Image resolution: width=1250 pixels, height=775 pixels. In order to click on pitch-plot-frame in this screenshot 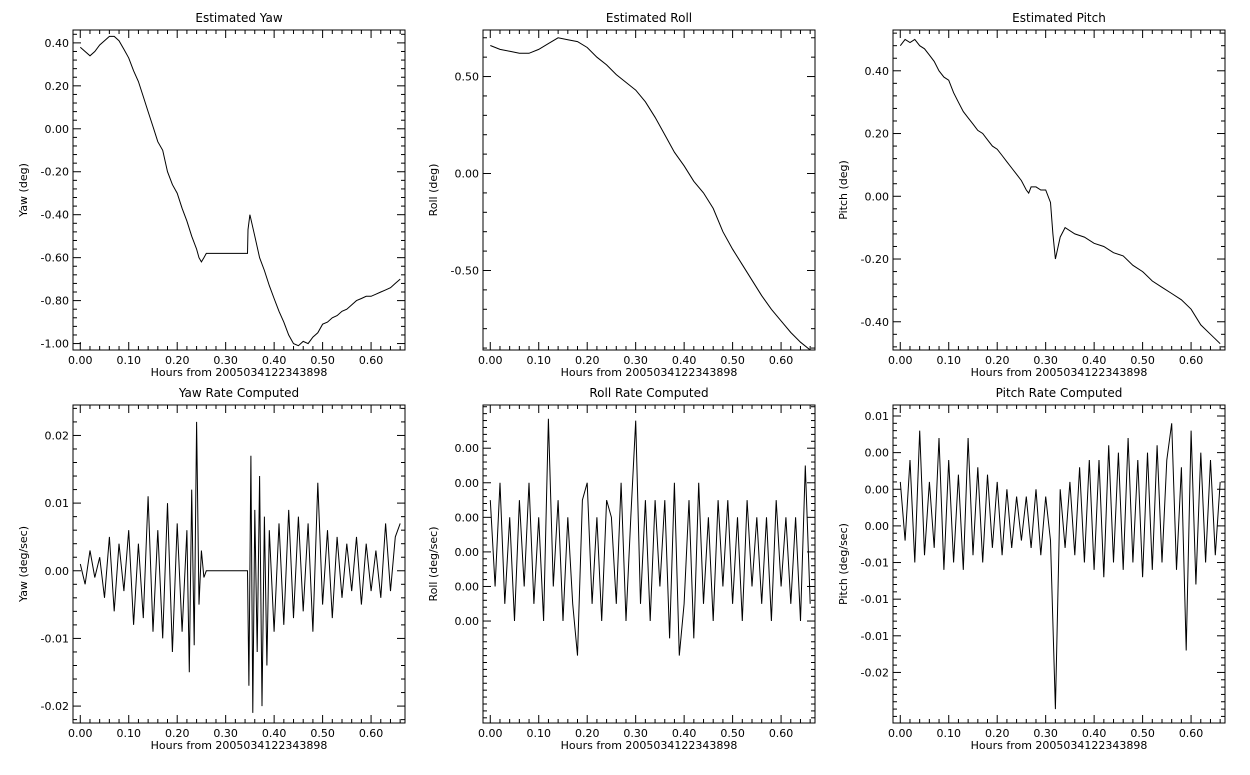, I will do `click(1059, 190)`.